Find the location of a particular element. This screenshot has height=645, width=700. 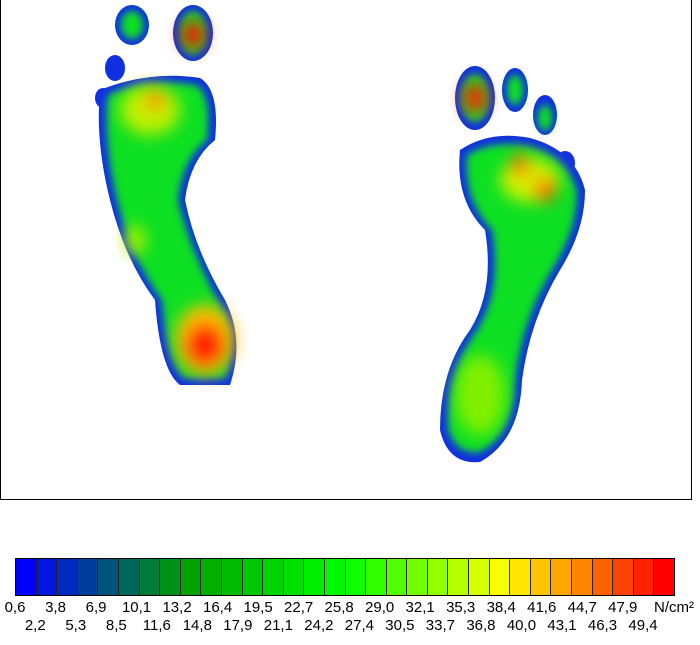

right-foot is located at coordinates (512, 264).